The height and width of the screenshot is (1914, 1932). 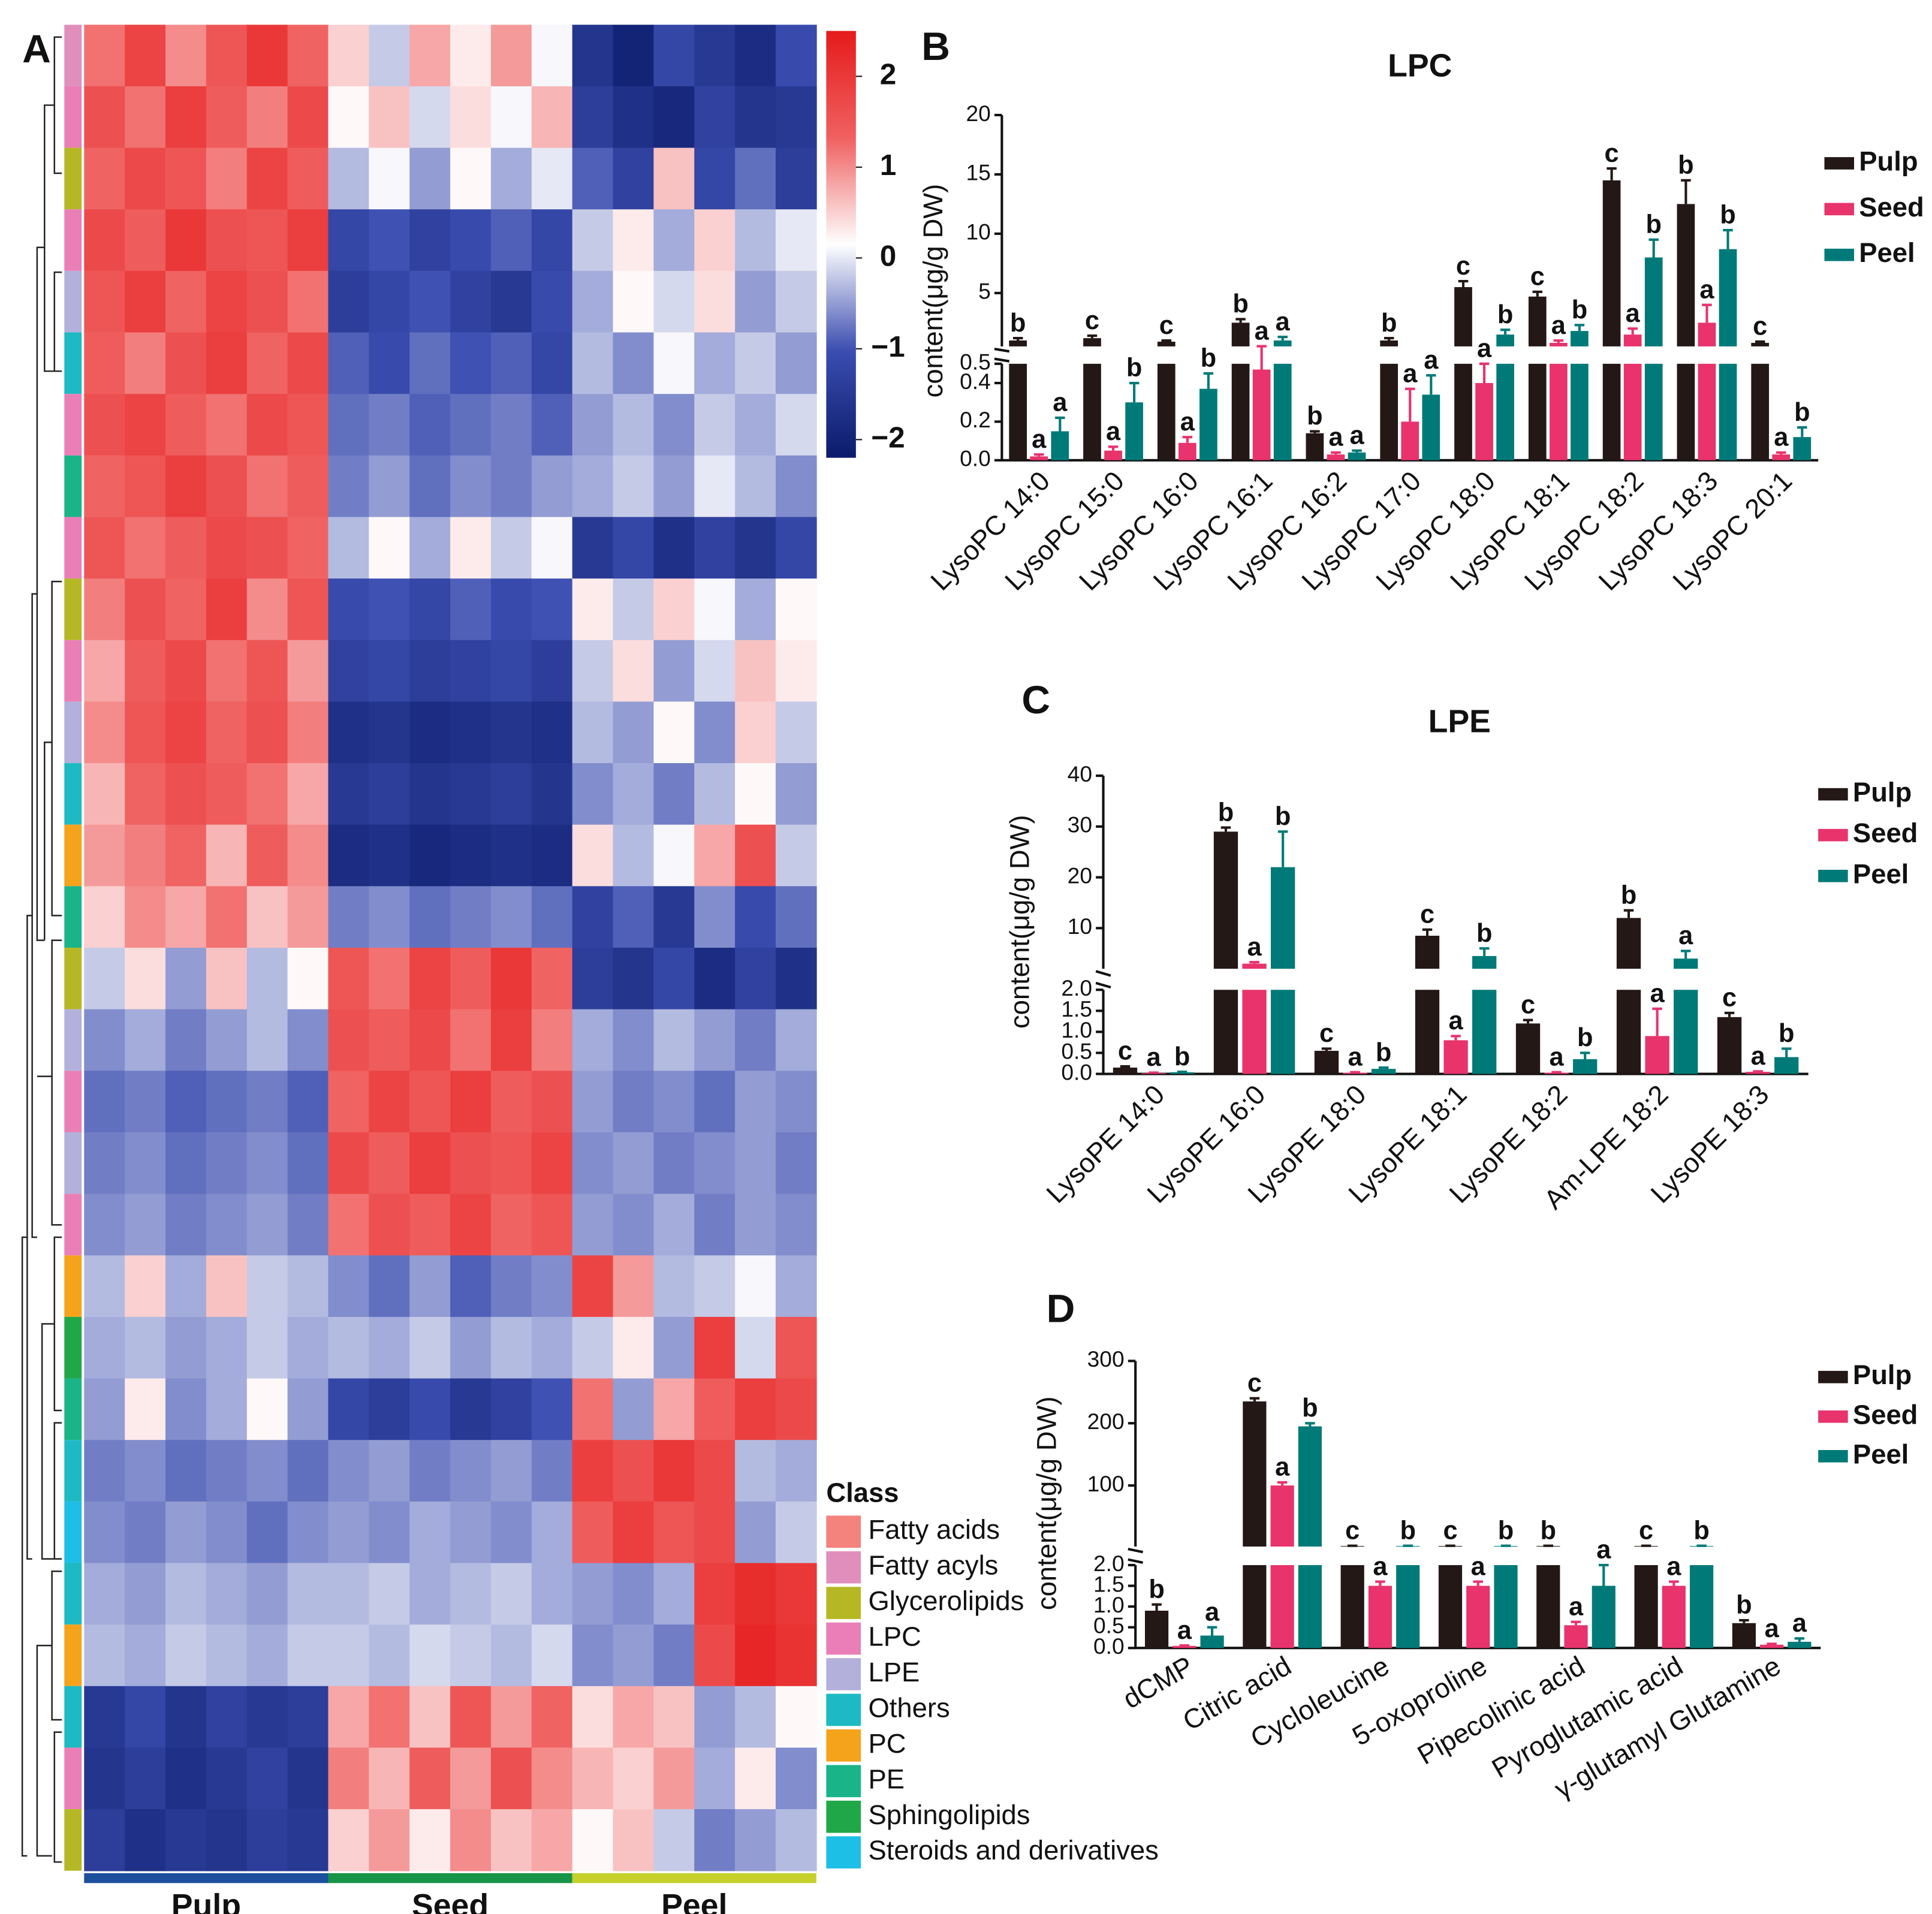 What do you see at coordinates (694, 1901) in the screenshot?
I see `group-label: Peel` at bounding box center [694, 1901].